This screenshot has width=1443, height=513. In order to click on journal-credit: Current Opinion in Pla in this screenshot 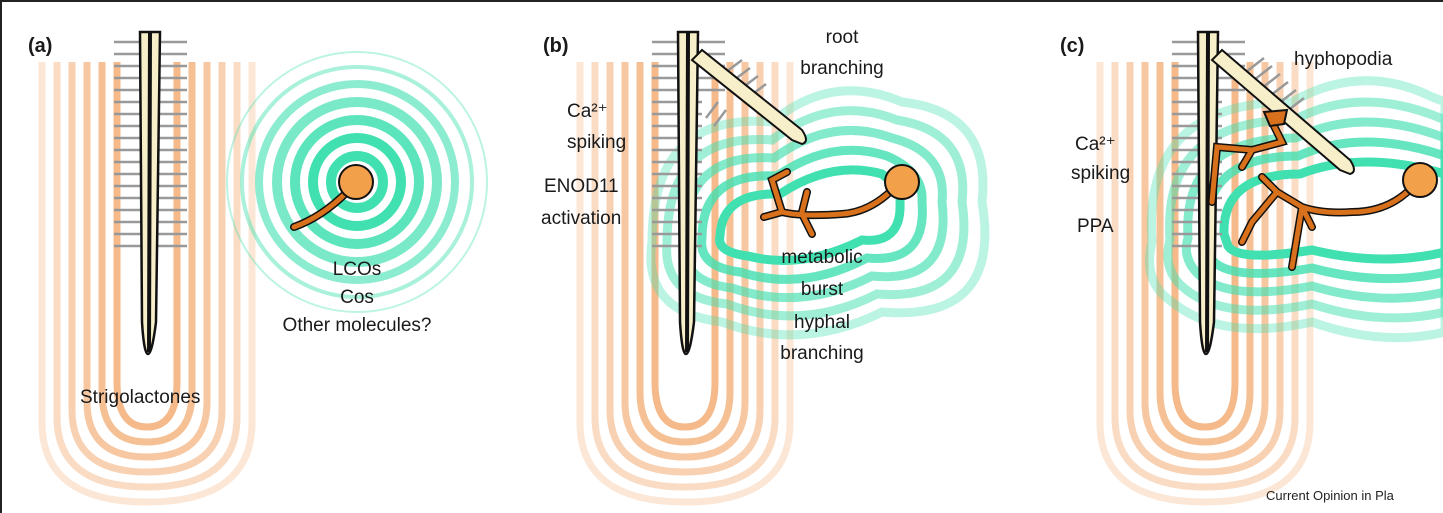, I will do `click(1330, 495)`.